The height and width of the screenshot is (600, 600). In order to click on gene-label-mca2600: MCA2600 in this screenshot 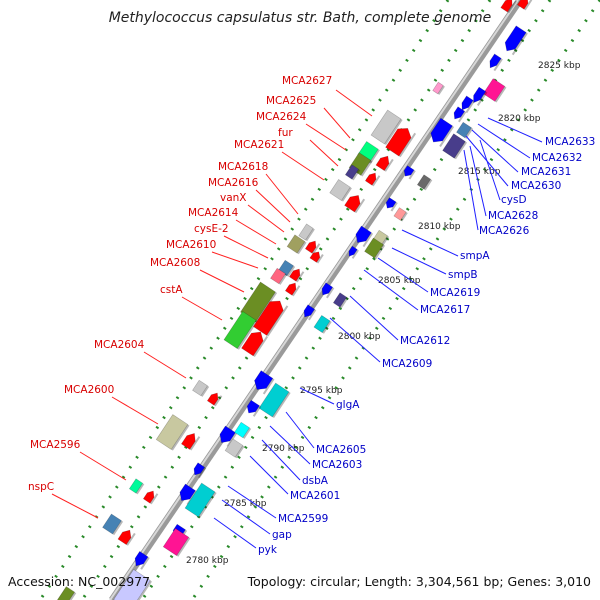, I will do `click(89, 390)`.